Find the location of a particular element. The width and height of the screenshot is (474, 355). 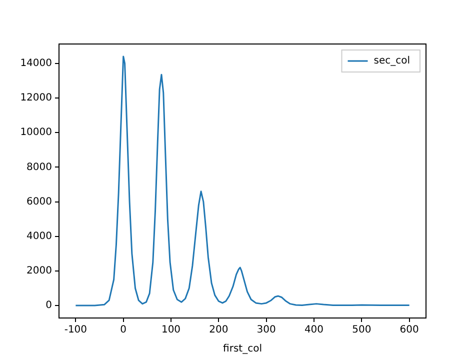

y-tick-label: 2000 is located at coordinates (39, 271).